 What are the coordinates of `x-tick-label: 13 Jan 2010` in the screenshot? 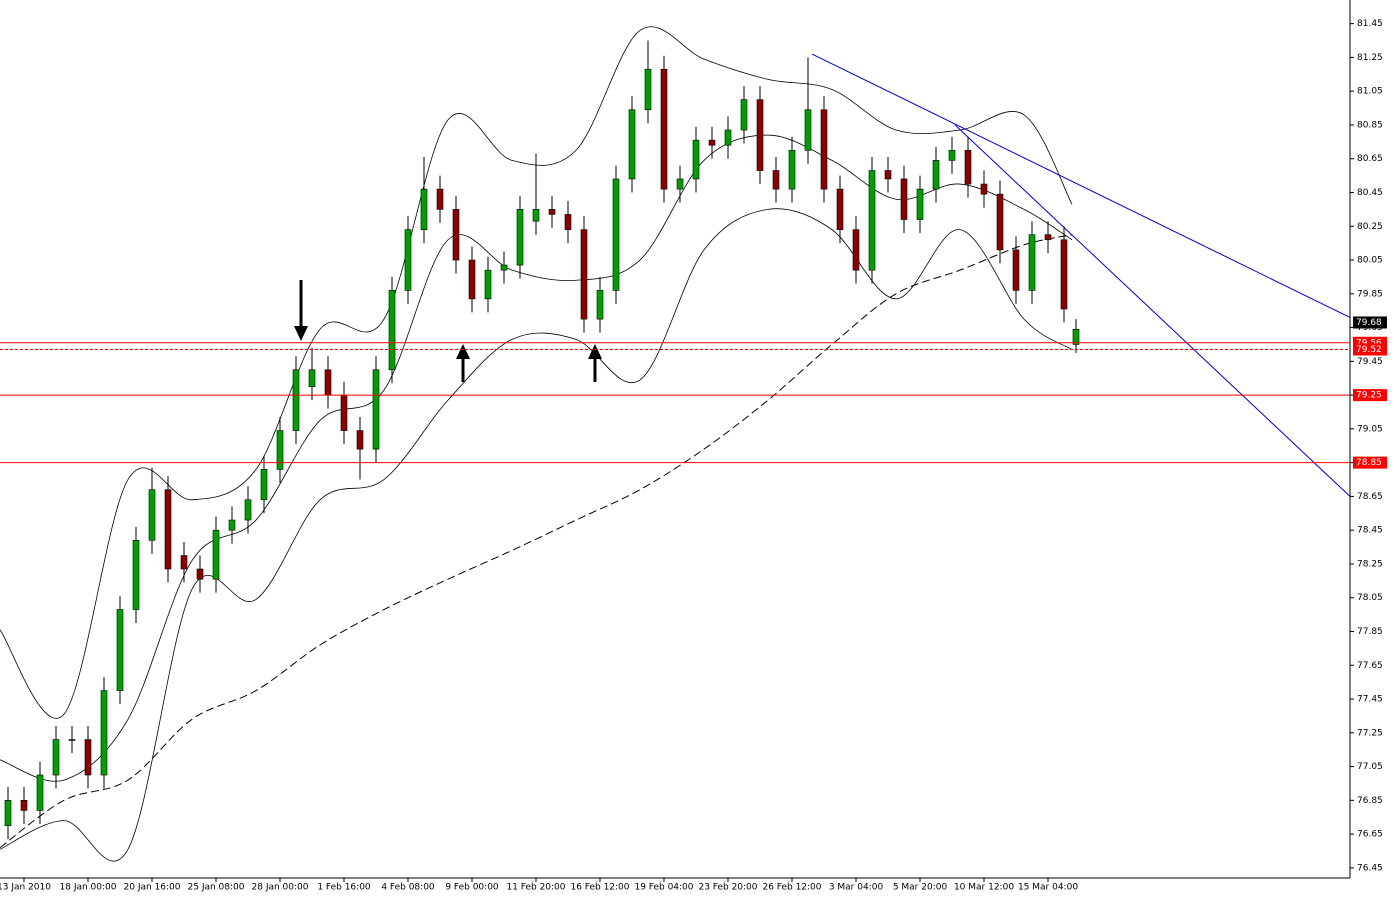 It's located at (25, 888).